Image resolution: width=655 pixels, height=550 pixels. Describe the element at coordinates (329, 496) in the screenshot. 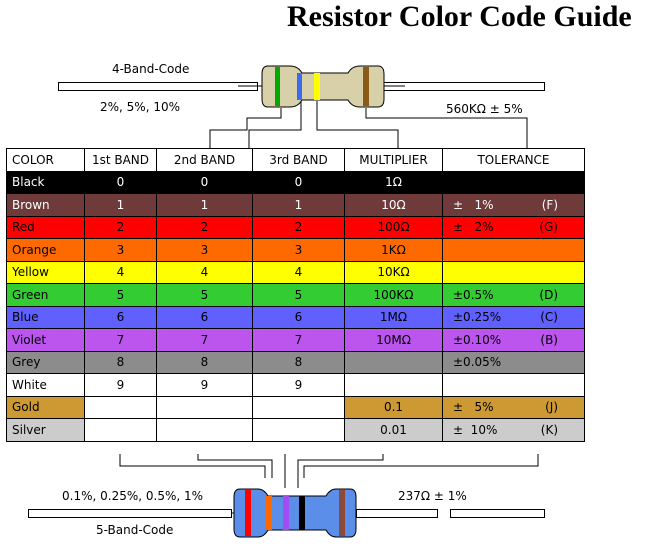

I see `five-band-resistor-icon` at that location.